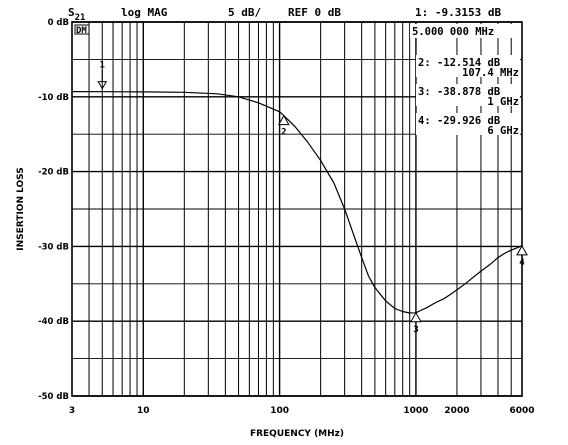 The image size is (568, 445). I want to click on marker-number: 4, so click(522, 263).